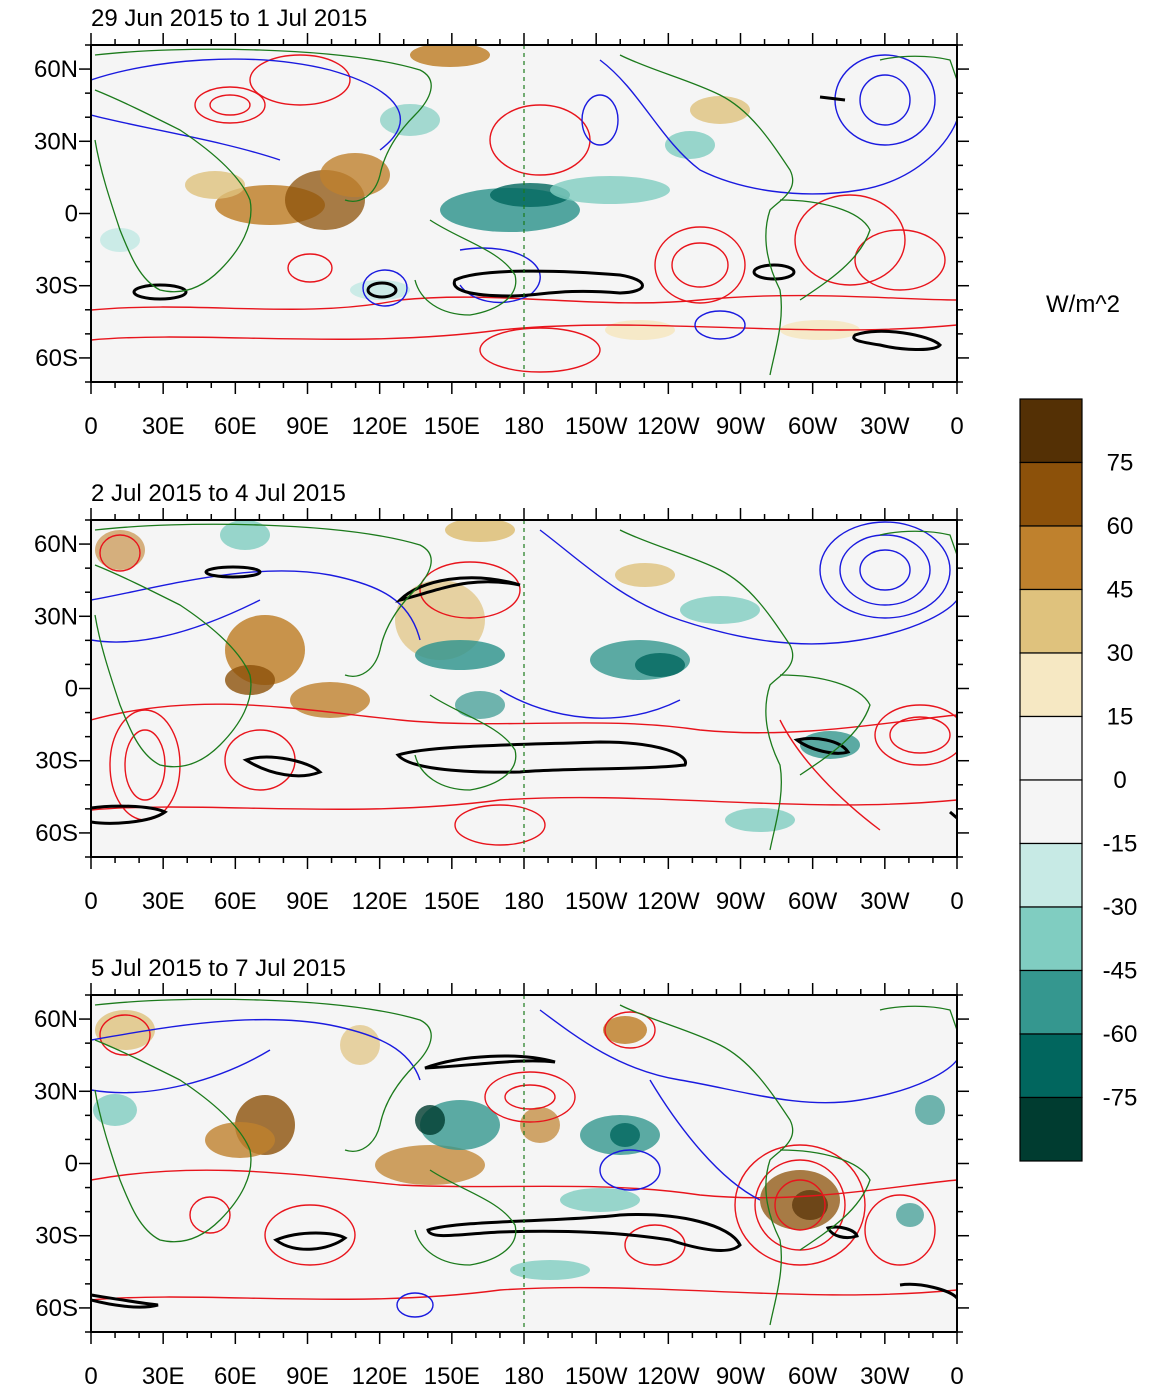 The image size is (1153, 1398). I want to click on lon-axis-1: 0 30E 60E 90E 120E 150E 180 150W 120W 90W 60W 30W 0, so click(523, 426).